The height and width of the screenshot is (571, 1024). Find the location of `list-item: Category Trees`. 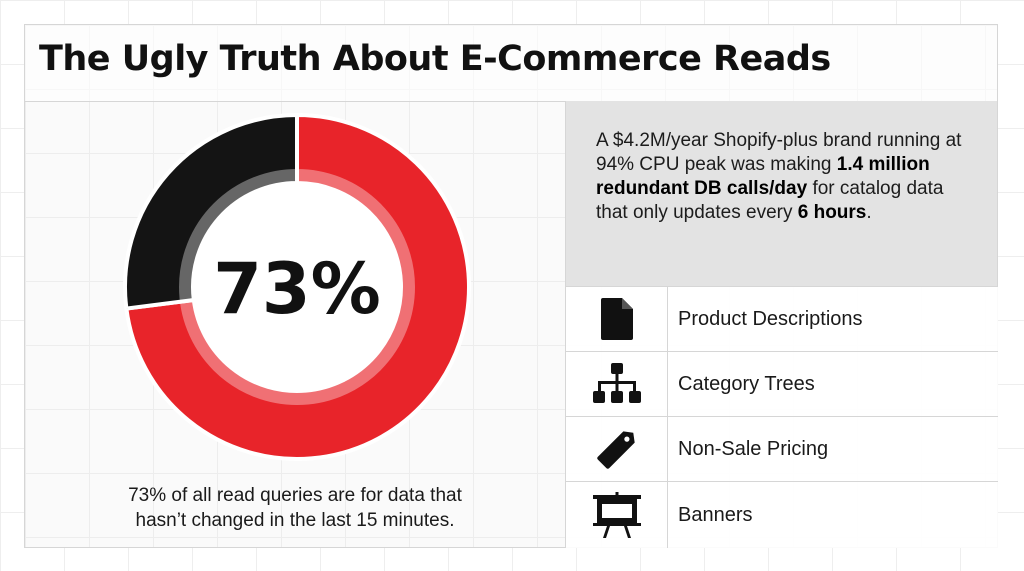

list-item: Category Trees is located at coordinates (782, 384).